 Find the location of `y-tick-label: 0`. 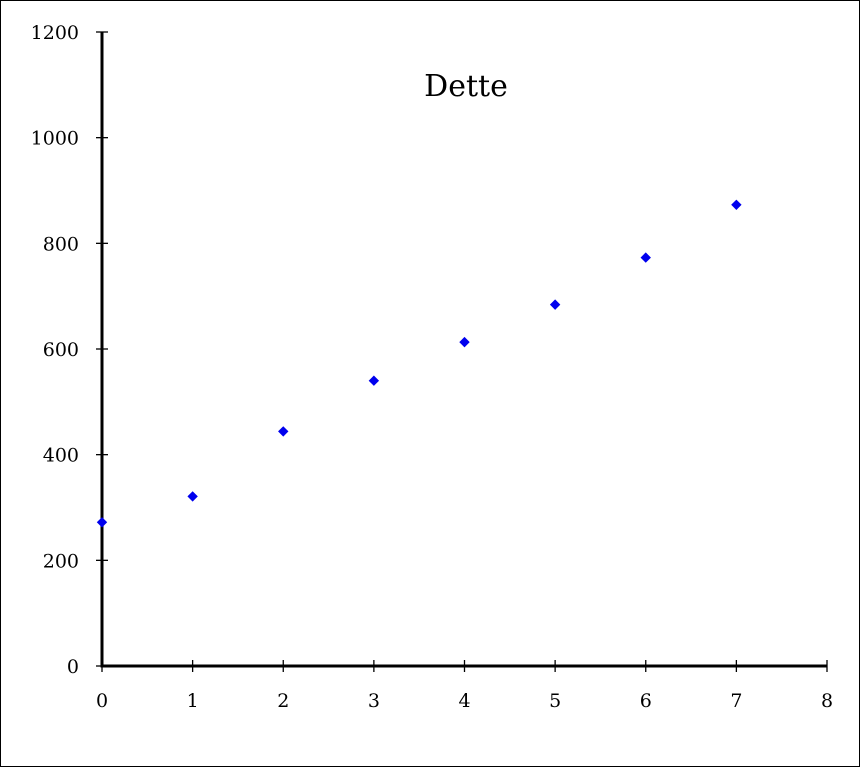

y-tick-label: 0 is located at coordinates (73, 667).